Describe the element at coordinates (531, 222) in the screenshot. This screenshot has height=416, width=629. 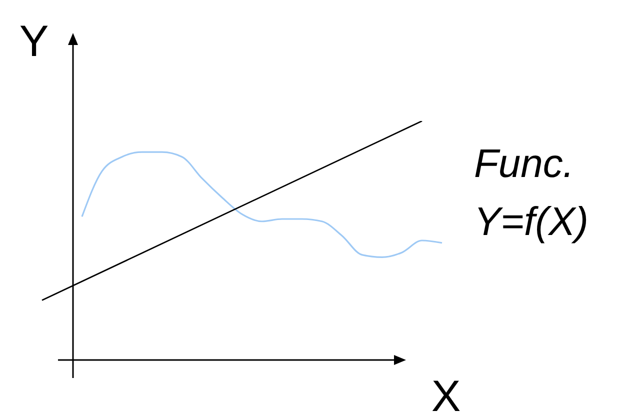
I see `text: Y=f(X)` at that location.